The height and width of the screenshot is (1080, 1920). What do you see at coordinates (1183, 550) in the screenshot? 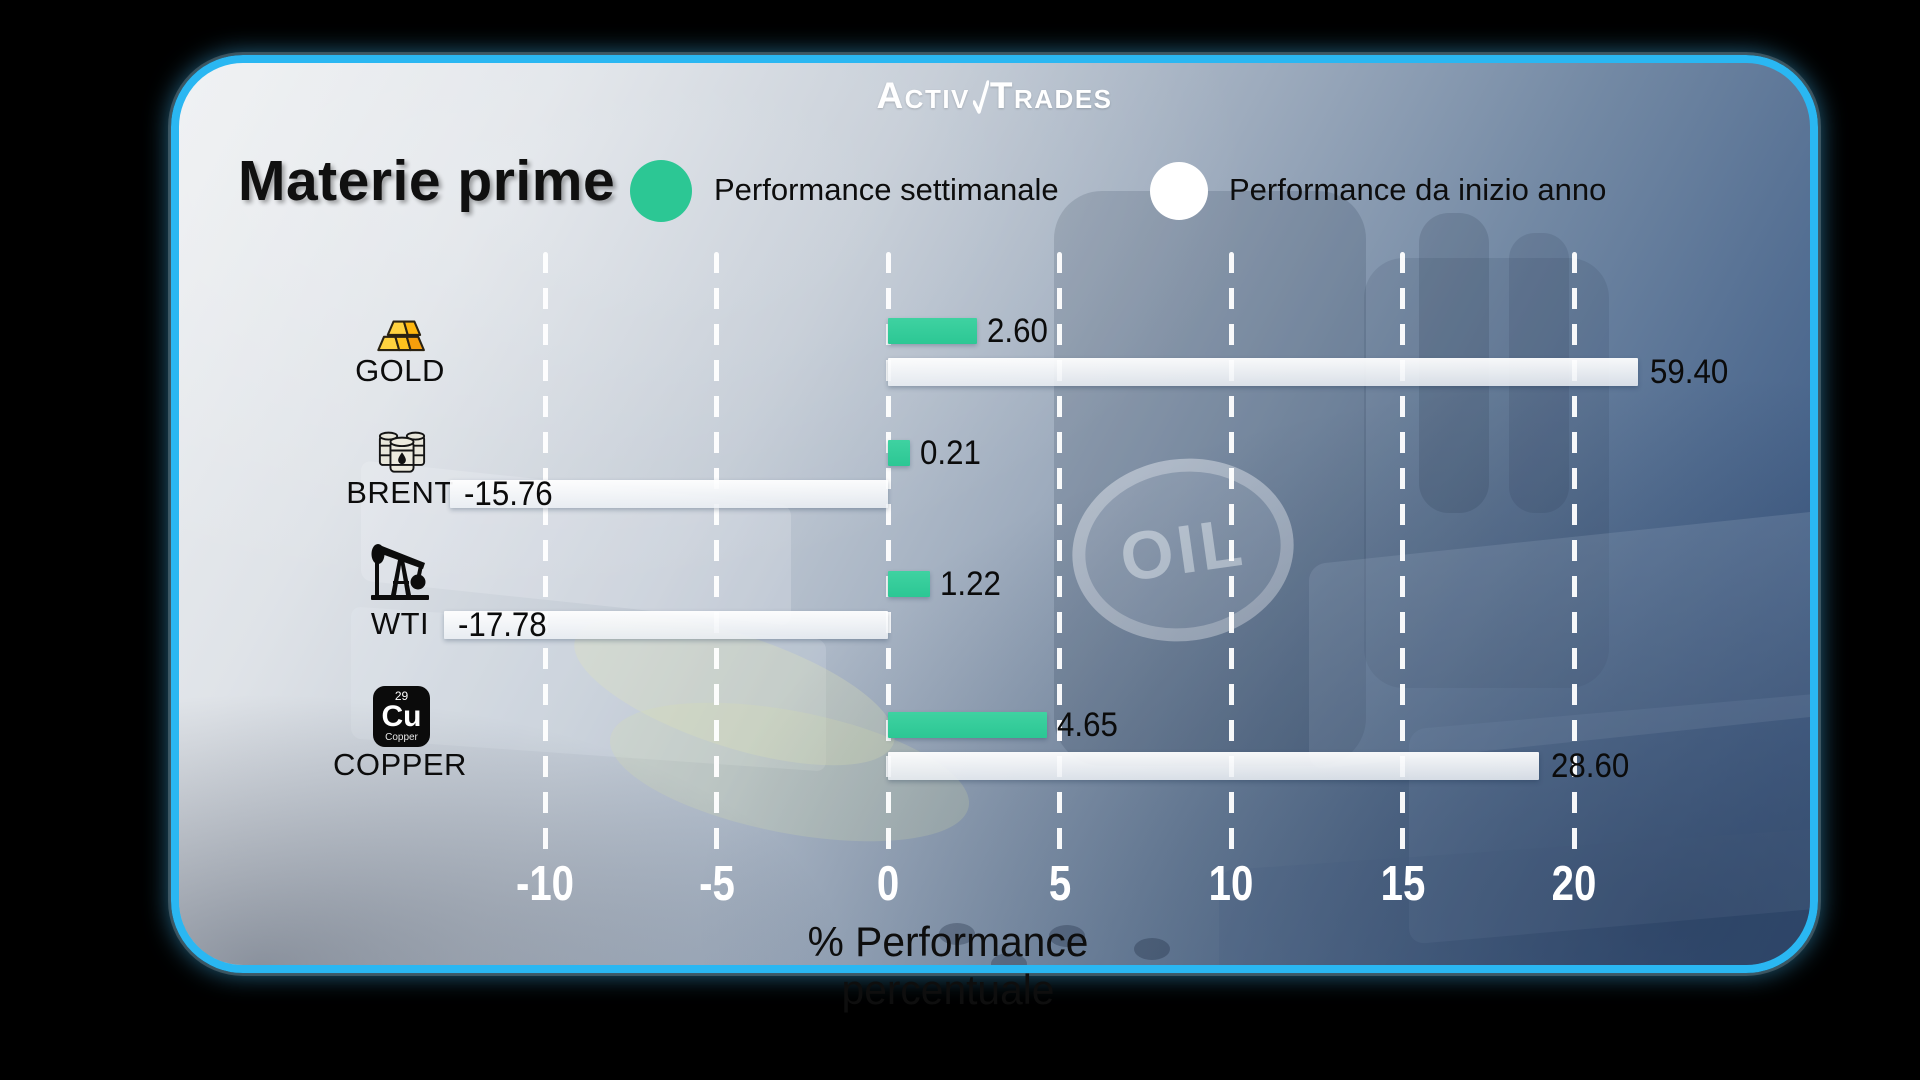
I see `background-oil-label: OIL` at bounding box center [1183, 550].